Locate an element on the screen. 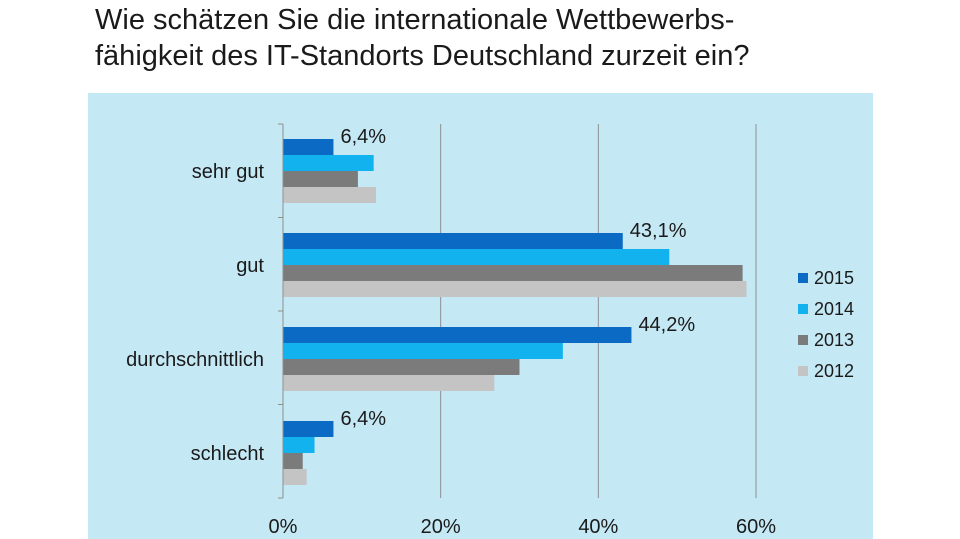 This screenshot has height=539, width=960. bar-durchschnittlich-2014 is located at coordinates (423, 351).